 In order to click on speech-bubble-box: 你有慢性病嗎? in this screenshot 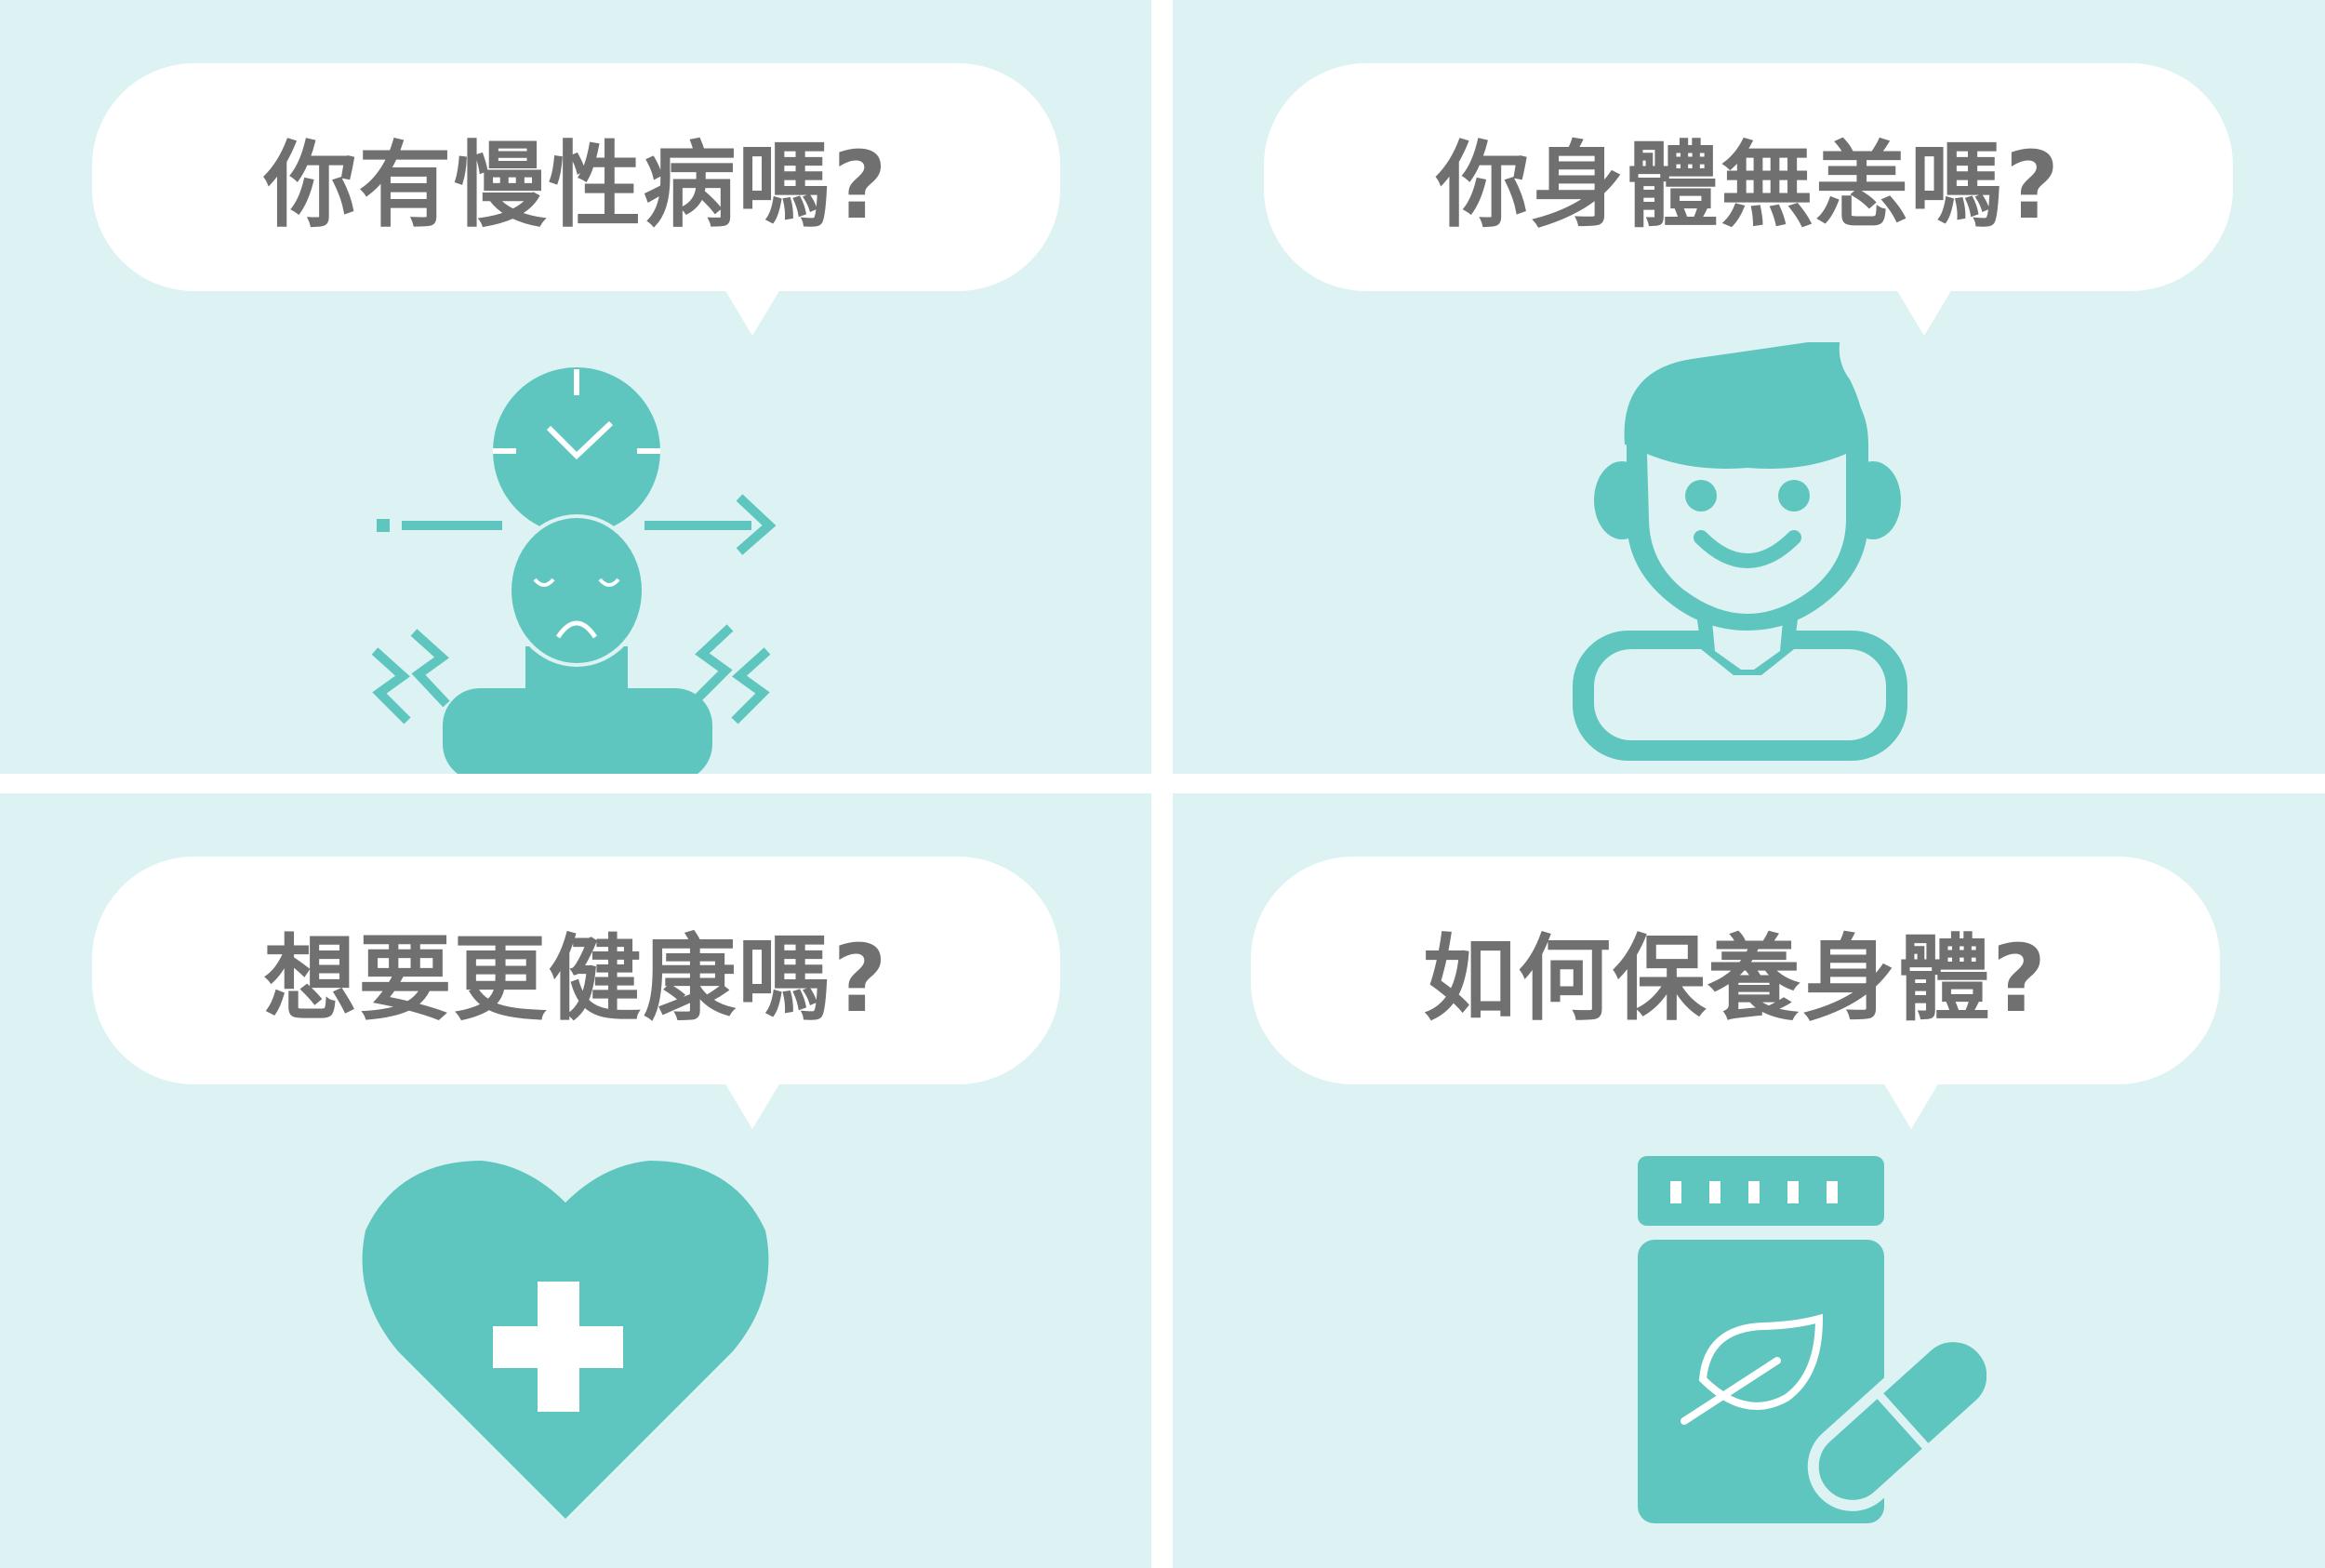, I will do `click(576, 177)`.